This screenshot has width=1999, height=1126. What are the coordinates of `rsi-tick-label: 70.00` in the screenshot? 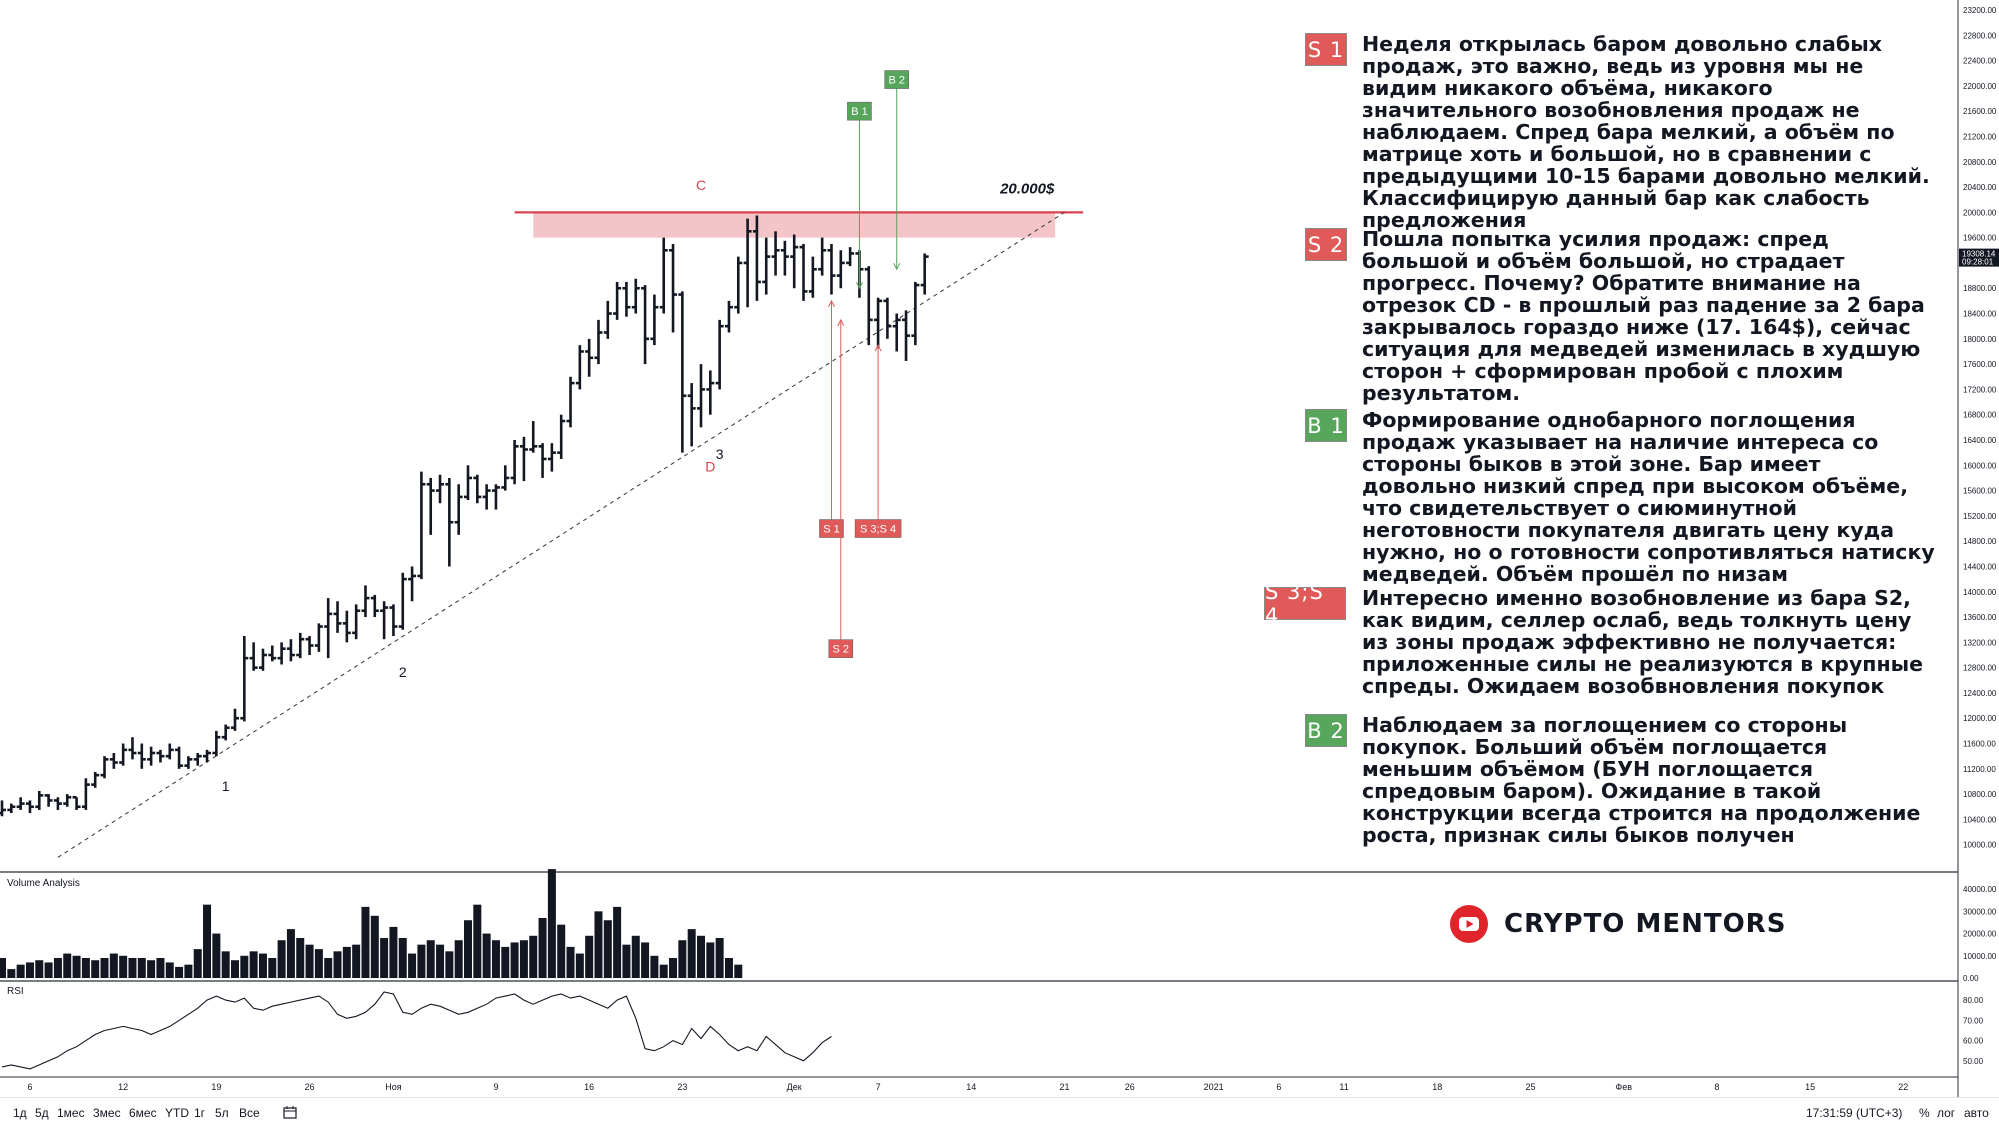 It's located at (1973, 1020).